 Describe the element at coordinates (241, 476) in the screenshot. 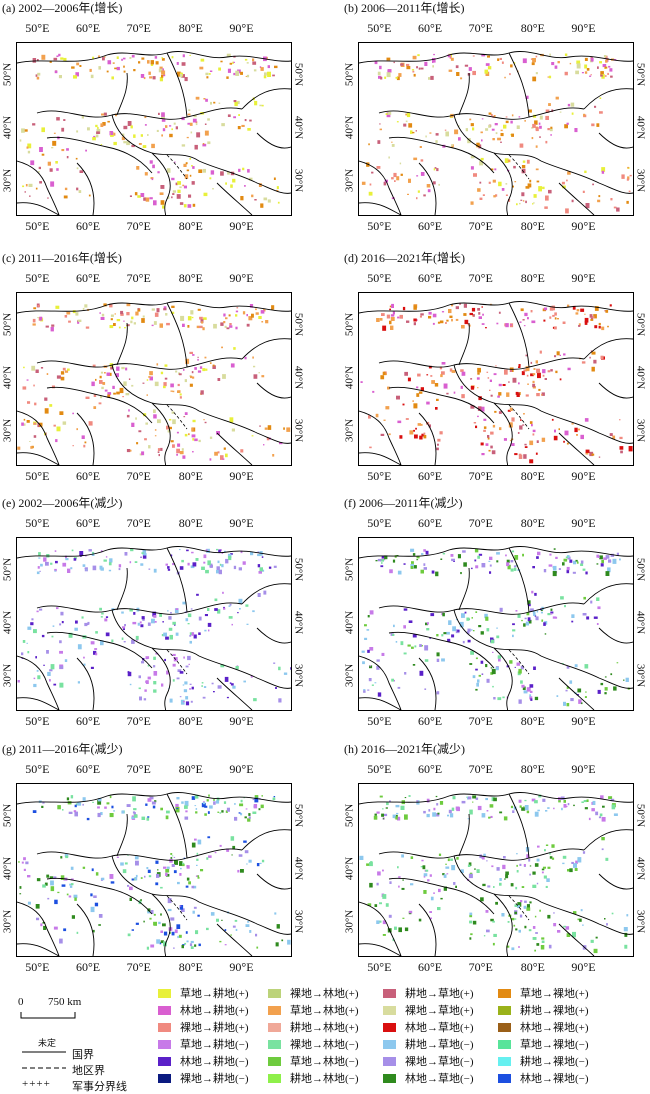

I see `lon-tick-bottom: 90°E` at that location.